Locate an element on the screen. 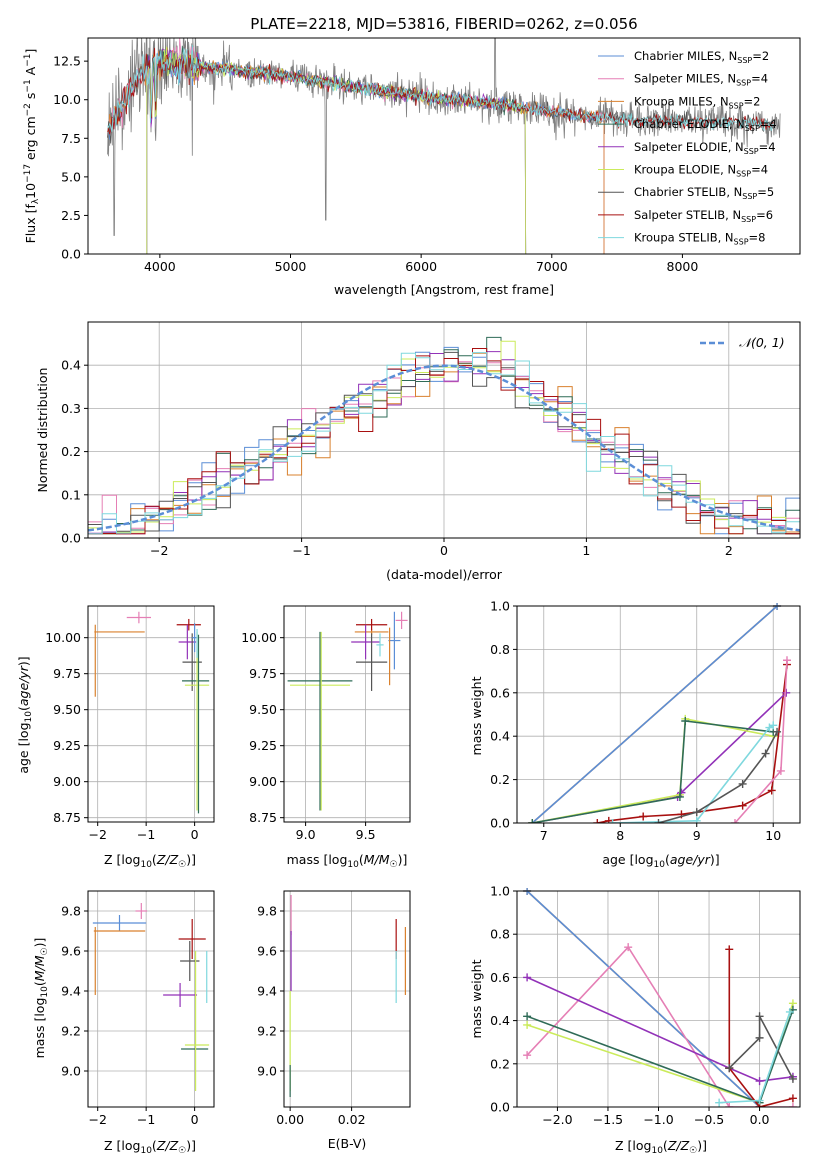  weight-vs-Z-panel: −2.0 −1.5 −1.0 −0.5 0.0 0.0 0.2 0.4 0.6 0.8 1.0 is located at coordinates (645, 1005).